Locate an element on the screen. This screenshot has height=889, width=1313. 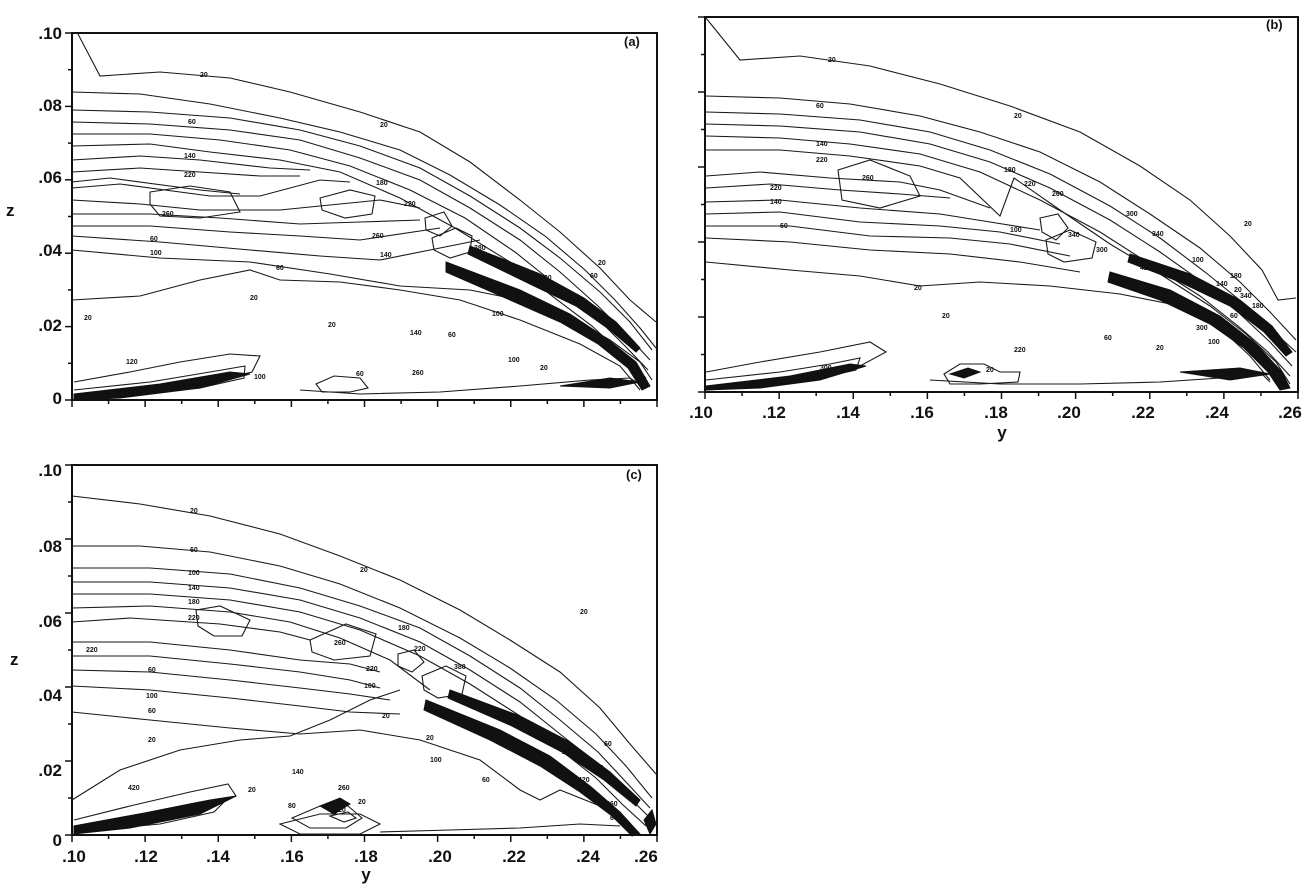
contour-label: 120 is located at coordinates (132, 362).